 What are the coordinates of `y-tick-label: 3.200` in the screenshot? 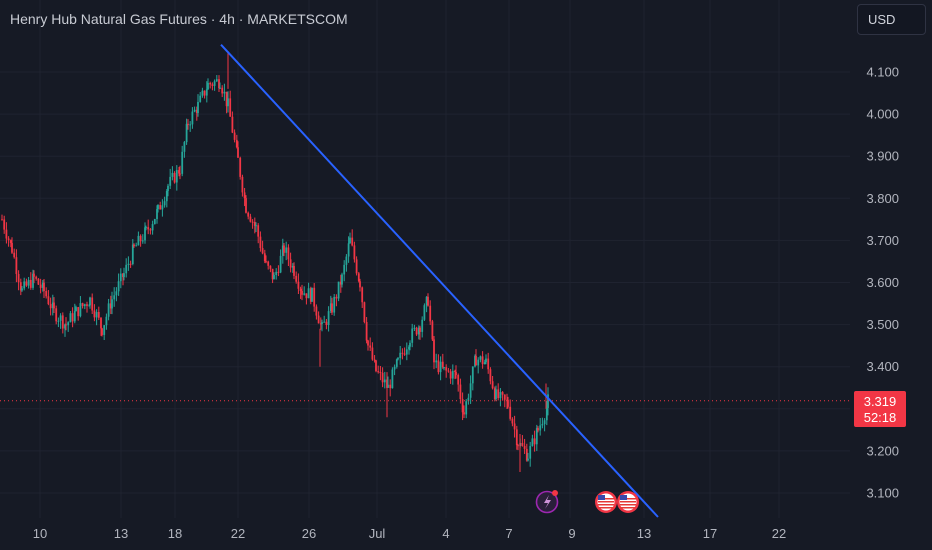 It's located at (882, 450).